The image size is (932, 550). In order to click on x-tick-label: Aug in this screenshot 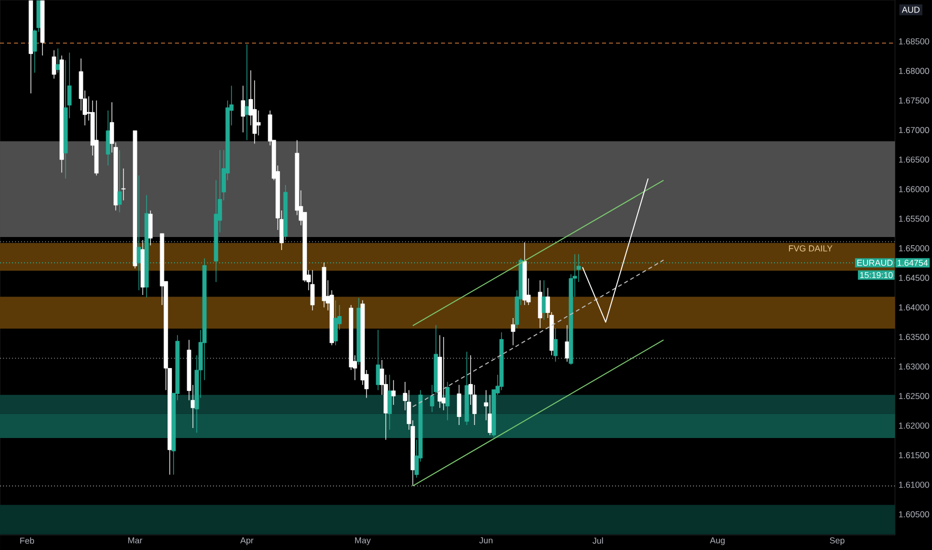, I will do `click(717, 541)`.